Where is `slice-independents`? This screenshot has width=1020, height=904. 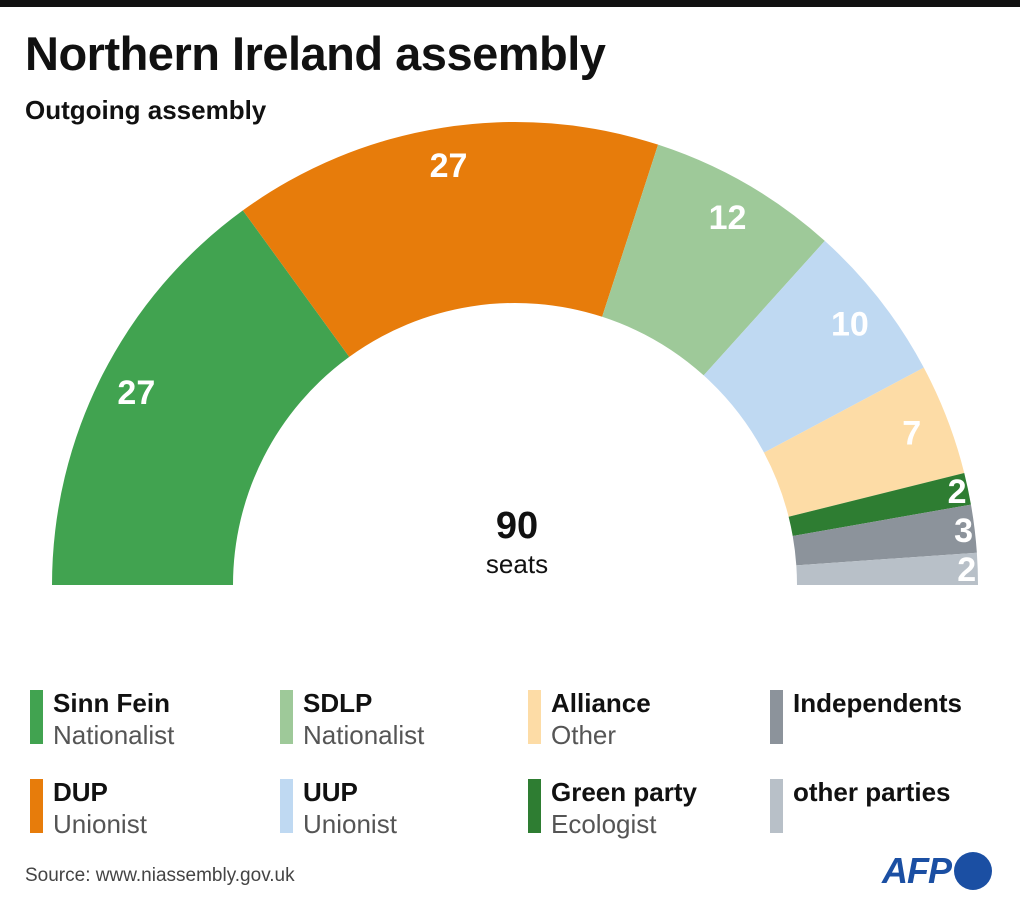 slice-independents is located at coordinates (884, 535).